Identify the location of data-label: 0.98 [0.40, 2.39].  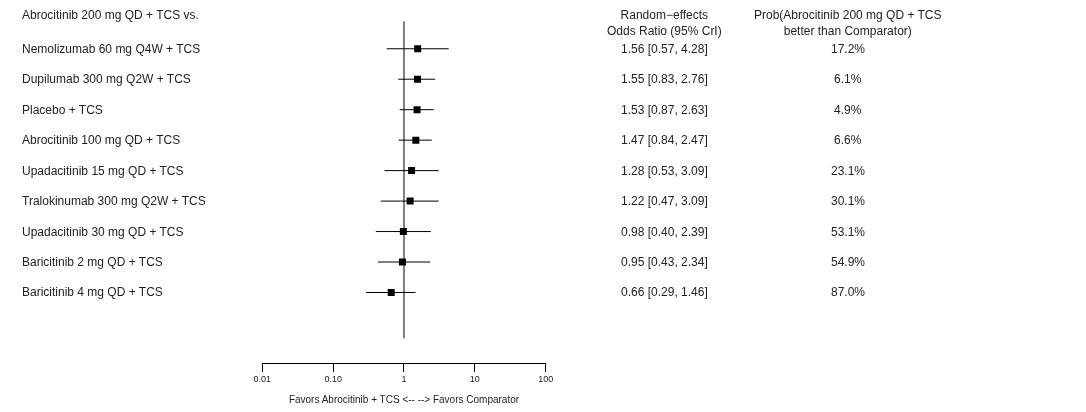
(664, 232).